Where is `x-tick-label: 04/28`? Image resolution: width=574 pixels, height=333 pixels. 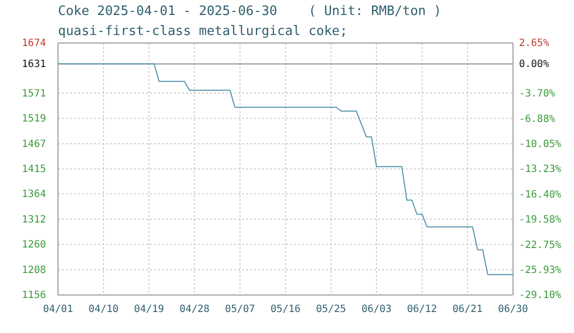 x-tick-label: 04/28 is located at coordinates (194, 310).